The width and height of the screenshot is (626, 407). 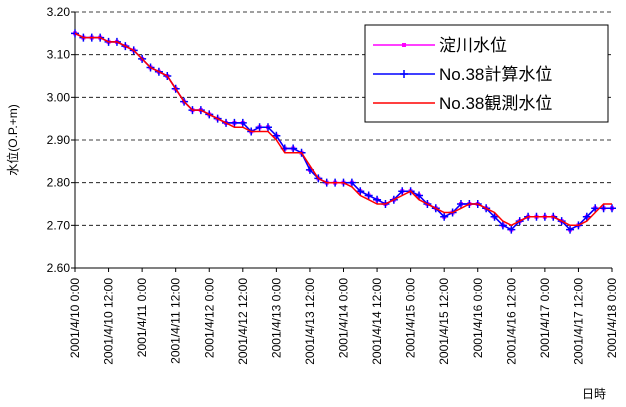 I want to click on x-tick-label: 2001/4/15 12:00, so click(x=444, y=321).